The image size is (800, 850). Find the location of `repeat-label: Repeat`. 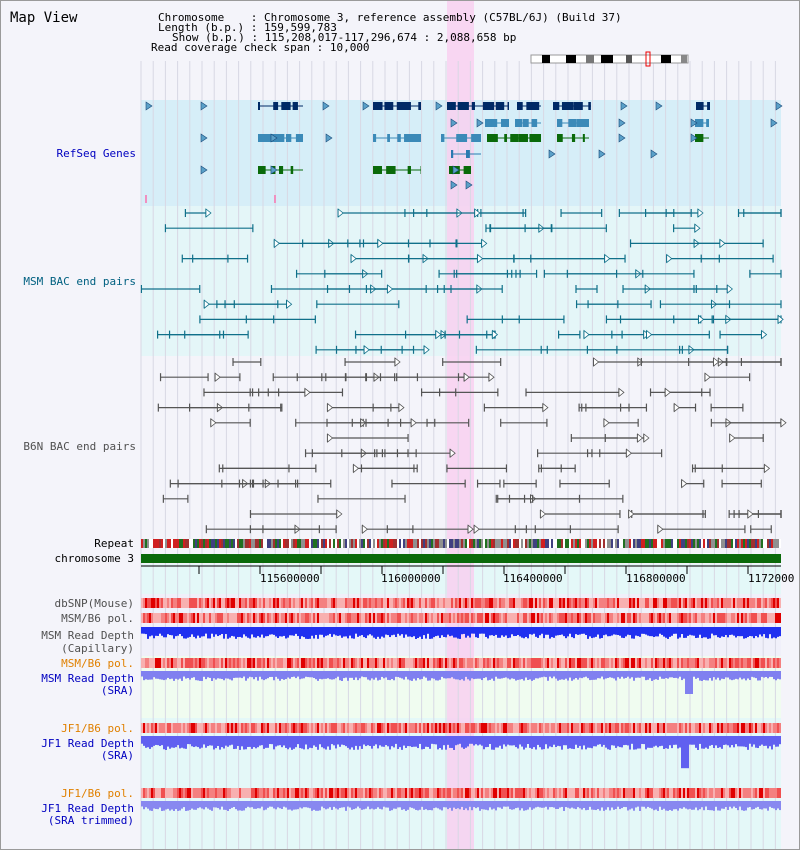

repeat-label: Repeat is located at coordinates (114, 543).